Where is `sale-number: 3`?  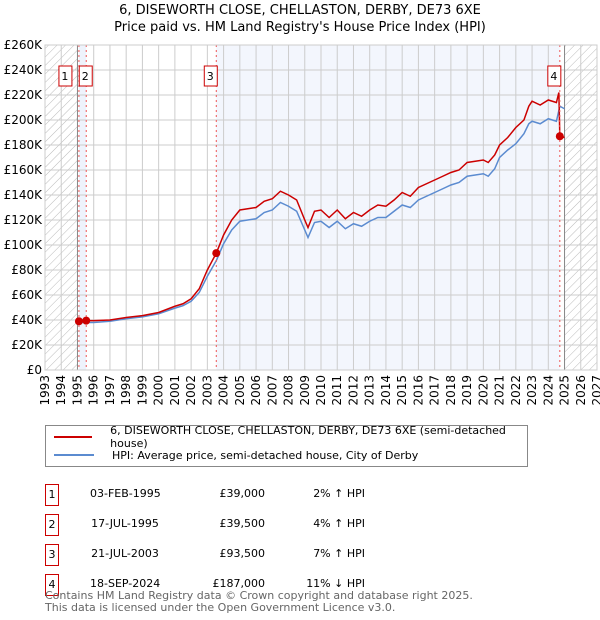
sale-number: 3 is located at coordinates (52, 555).